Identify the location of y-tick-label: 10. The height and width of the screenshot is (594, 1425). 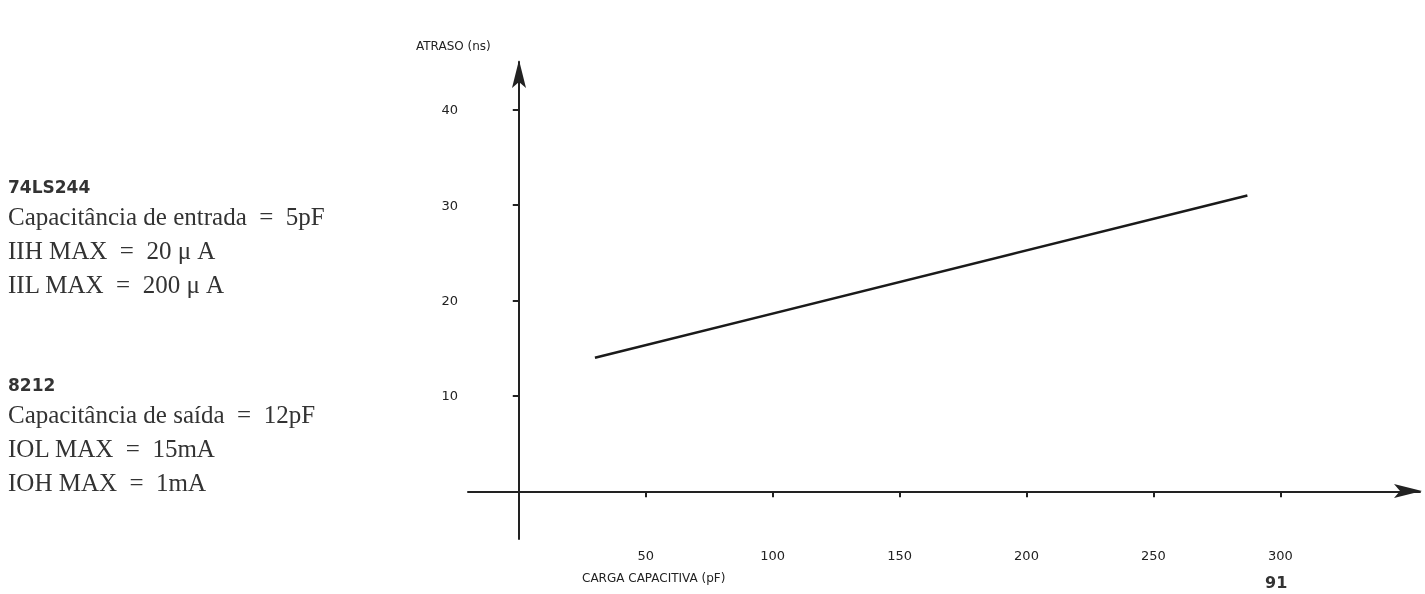
(449, 396).